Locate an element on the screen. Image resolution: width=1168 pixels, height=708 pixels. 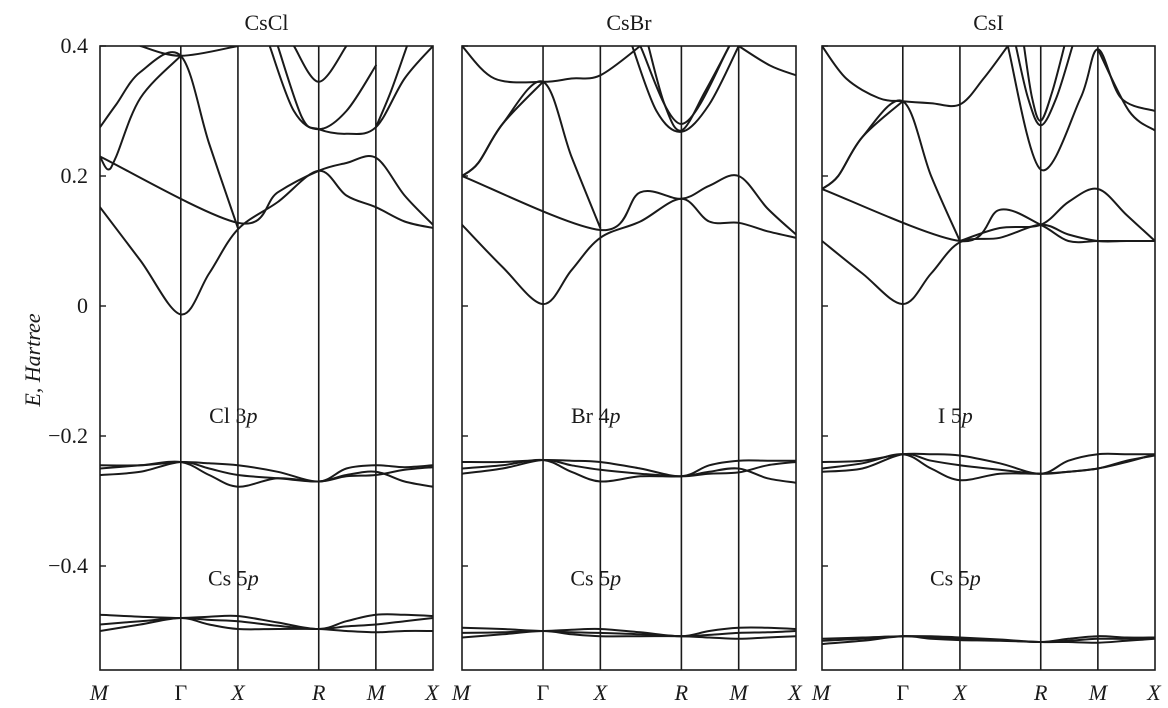
y-tick-label: −0.4 is located at coordinates (68, 565).